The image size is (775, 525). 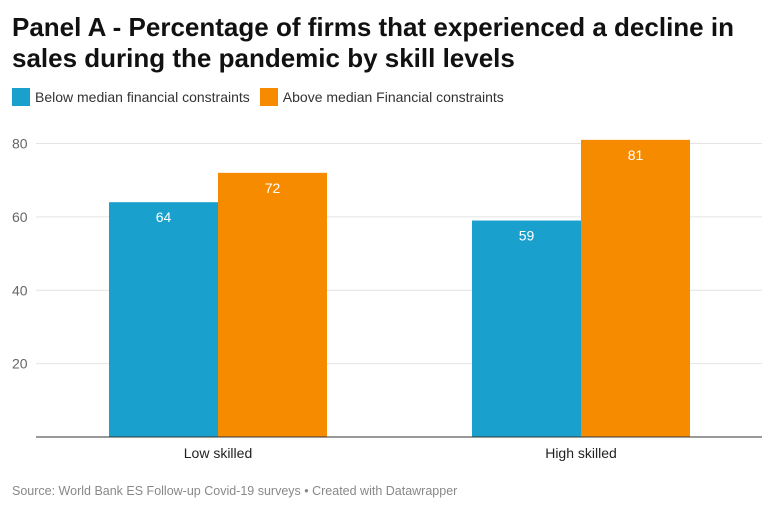 I want to click on legend-item-below-median: Below median financial constraints, so click(x=131, y=97).